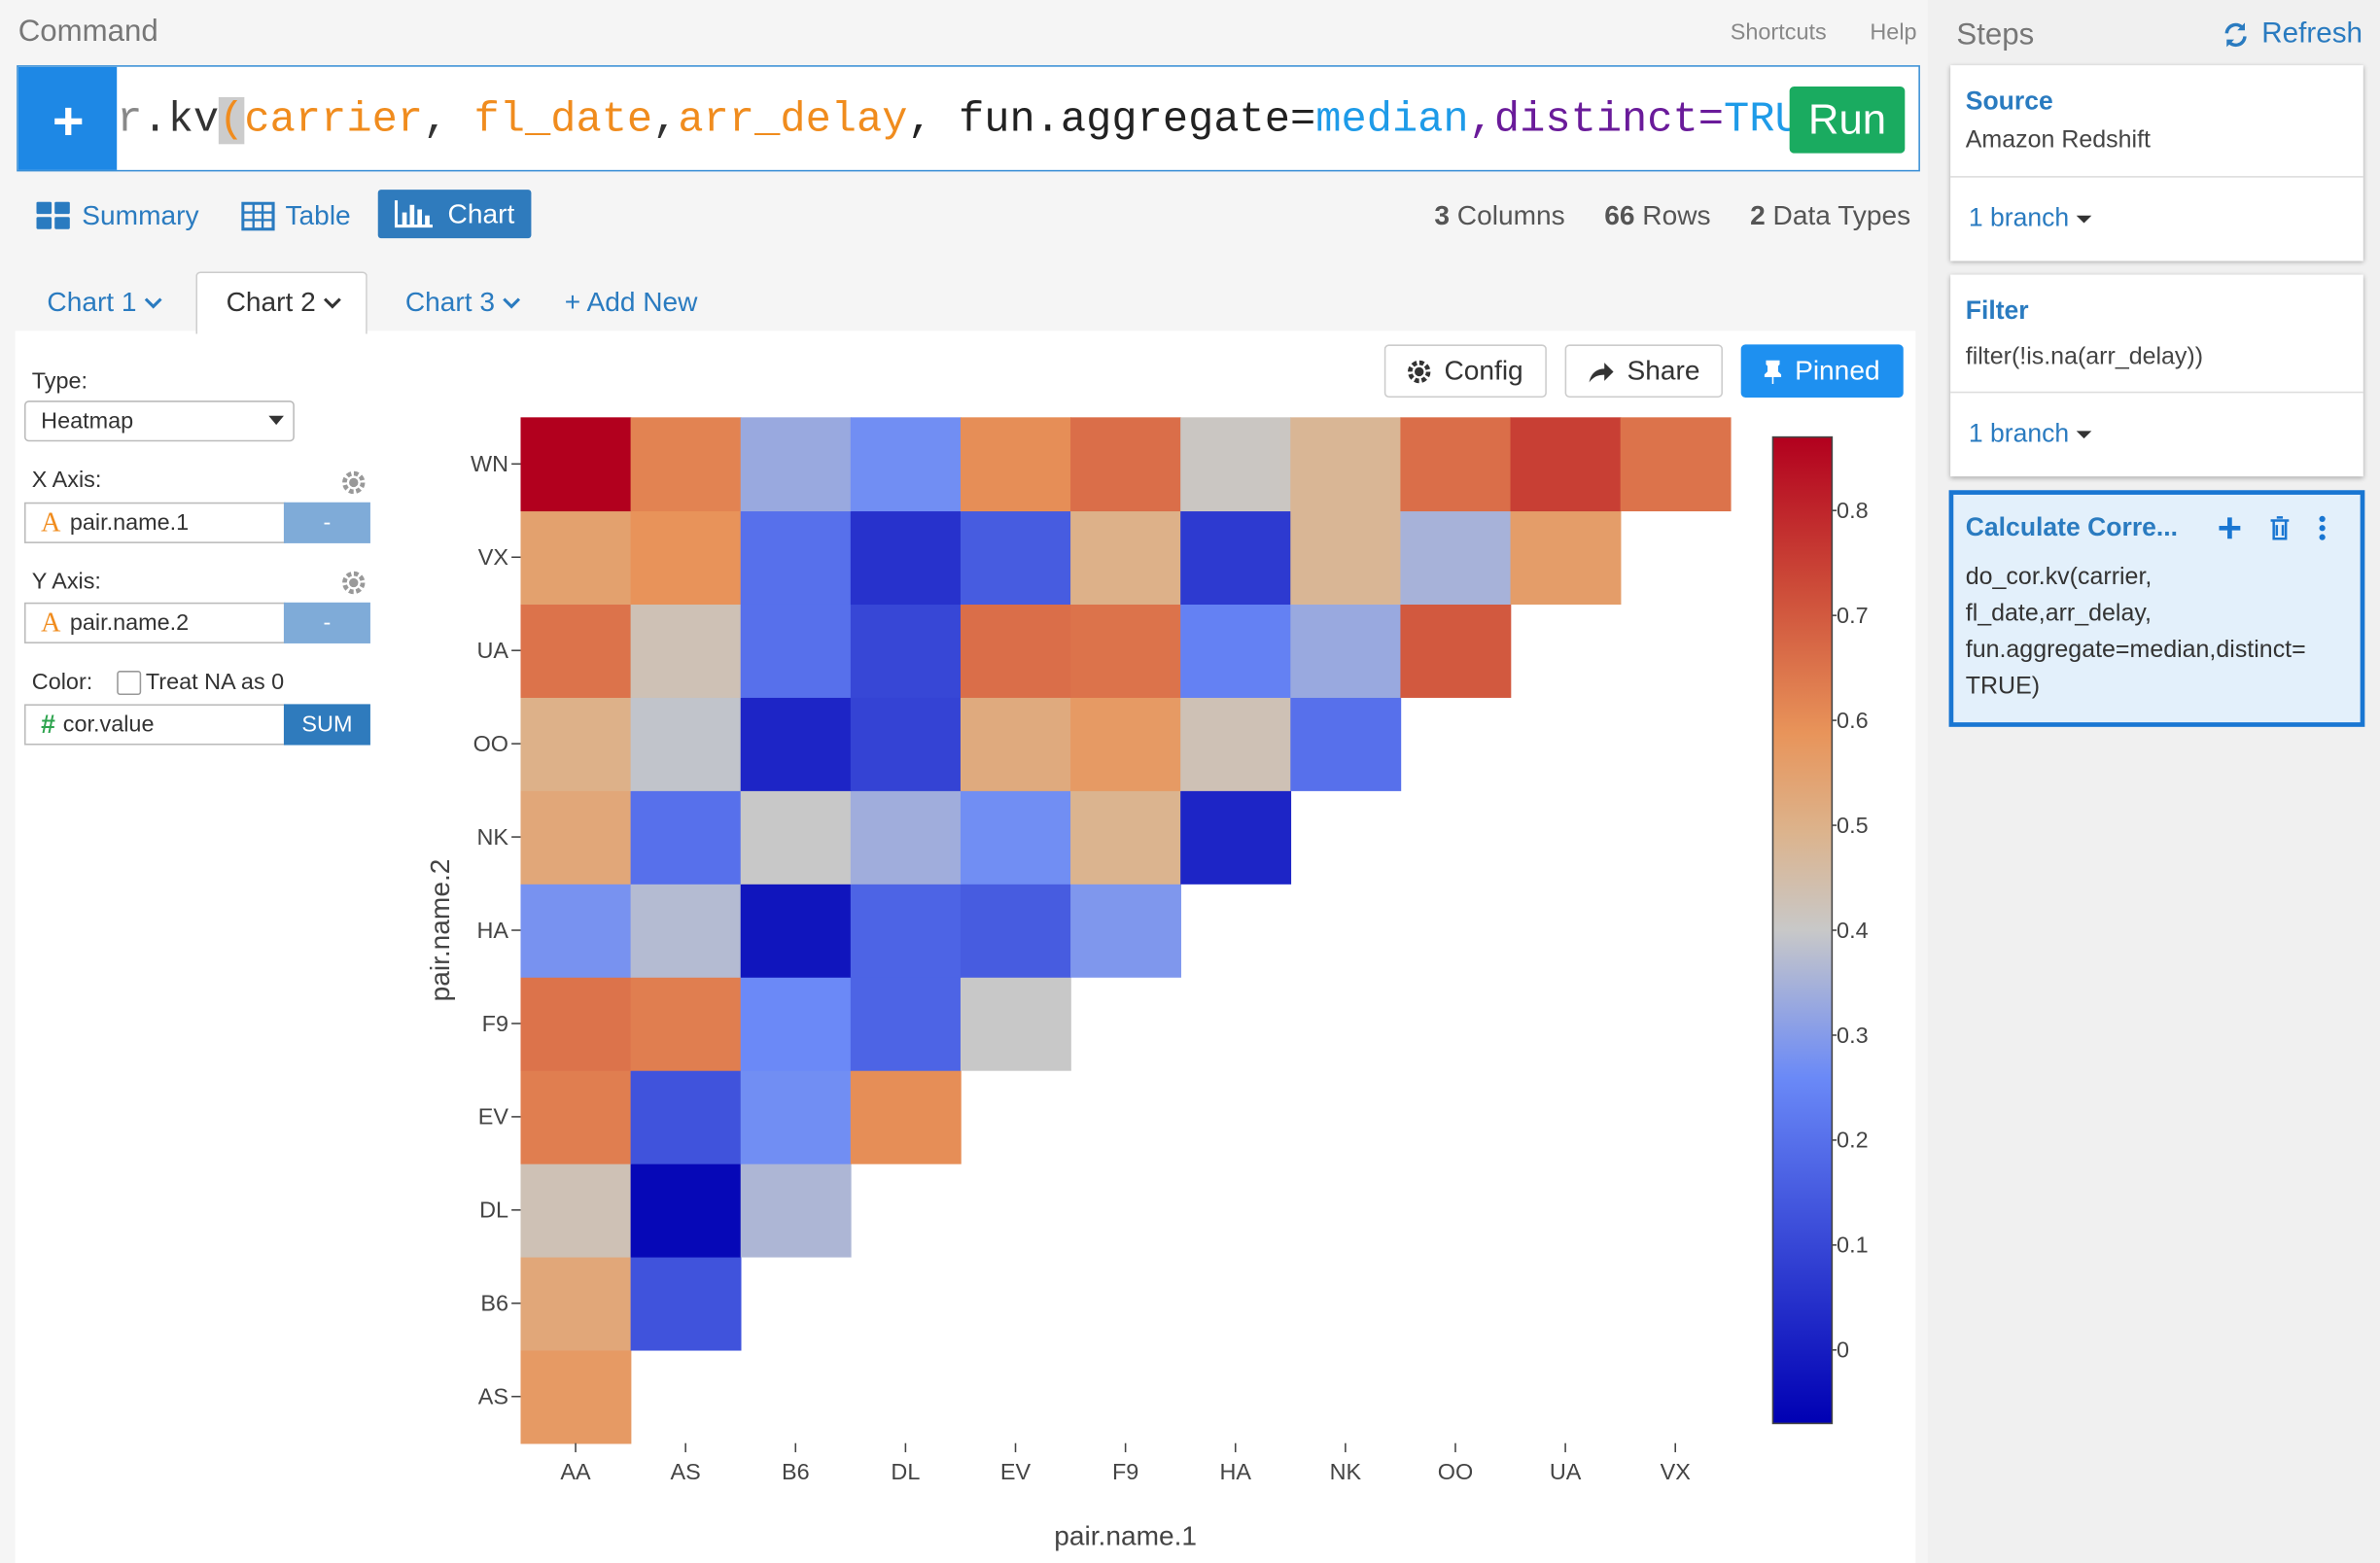  I want to click on stat-count: 3, so click(1442, 215).